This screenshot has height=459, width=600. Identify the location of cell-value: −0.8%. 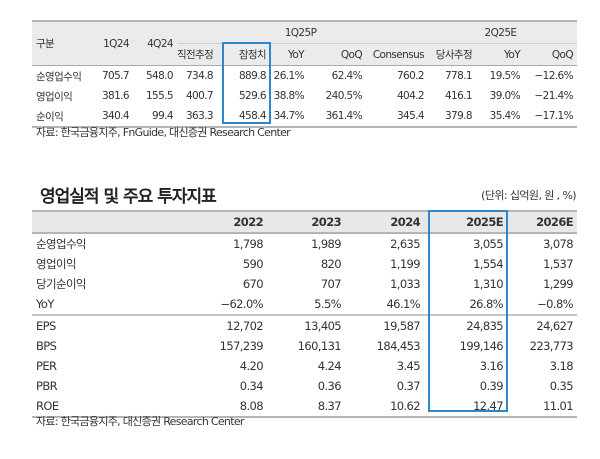
(555, 304).